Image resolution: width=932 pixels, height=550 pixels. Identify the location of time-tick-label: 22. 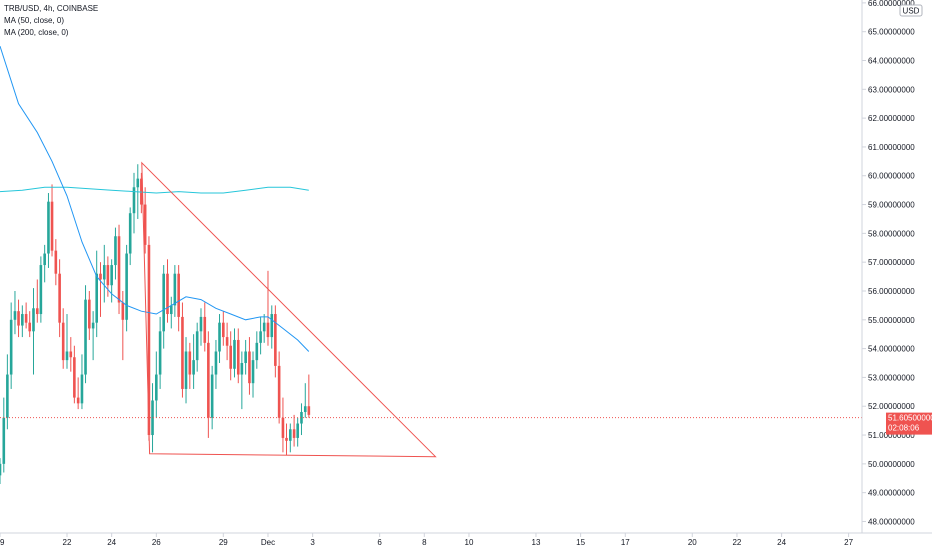
(736, 542).